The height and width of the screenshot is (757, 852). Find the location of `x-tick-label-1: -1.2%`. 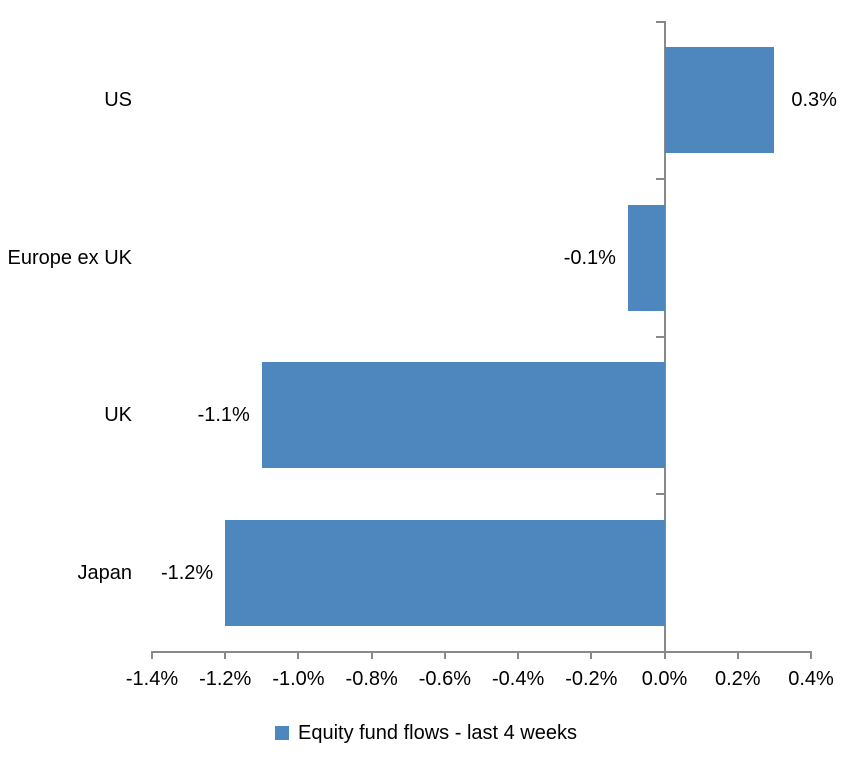

x-tick-label-1: -1.2% is located at coordinates (225, 679).